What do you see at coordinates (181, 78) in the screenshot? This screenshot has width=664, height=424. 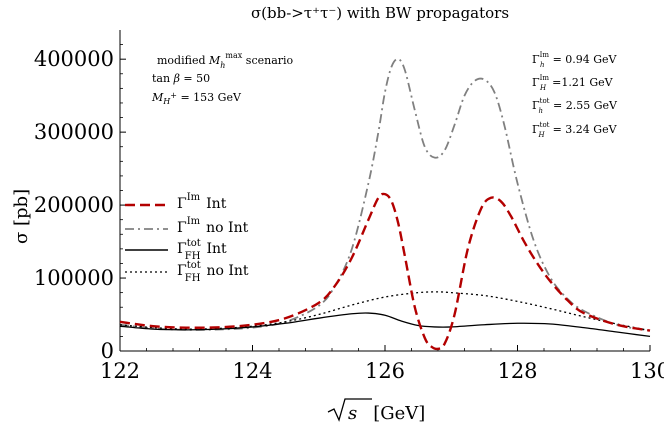 I see `annotation-tanbeta: tan β = 50` at bounding box center [181, 78].